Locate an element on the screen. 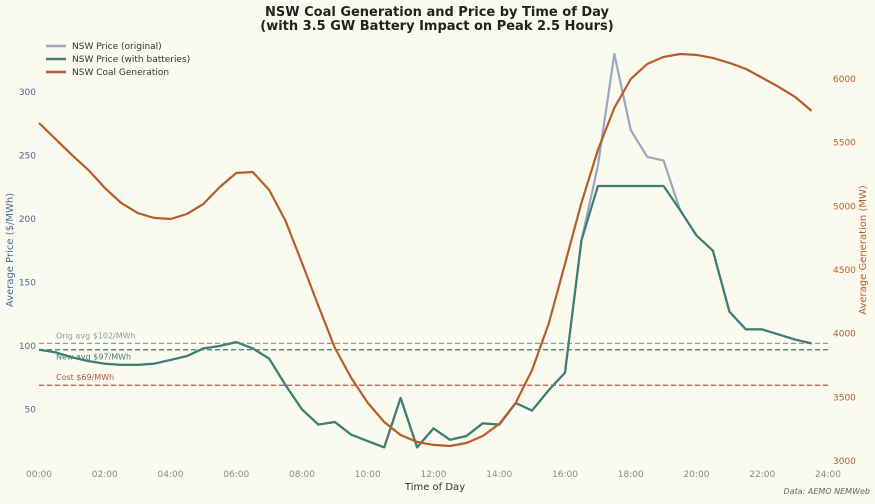 The height and width of the screenshot is (504, 875). reference-line-label: New avg $97/MWh is located at coordinates (93, 357).